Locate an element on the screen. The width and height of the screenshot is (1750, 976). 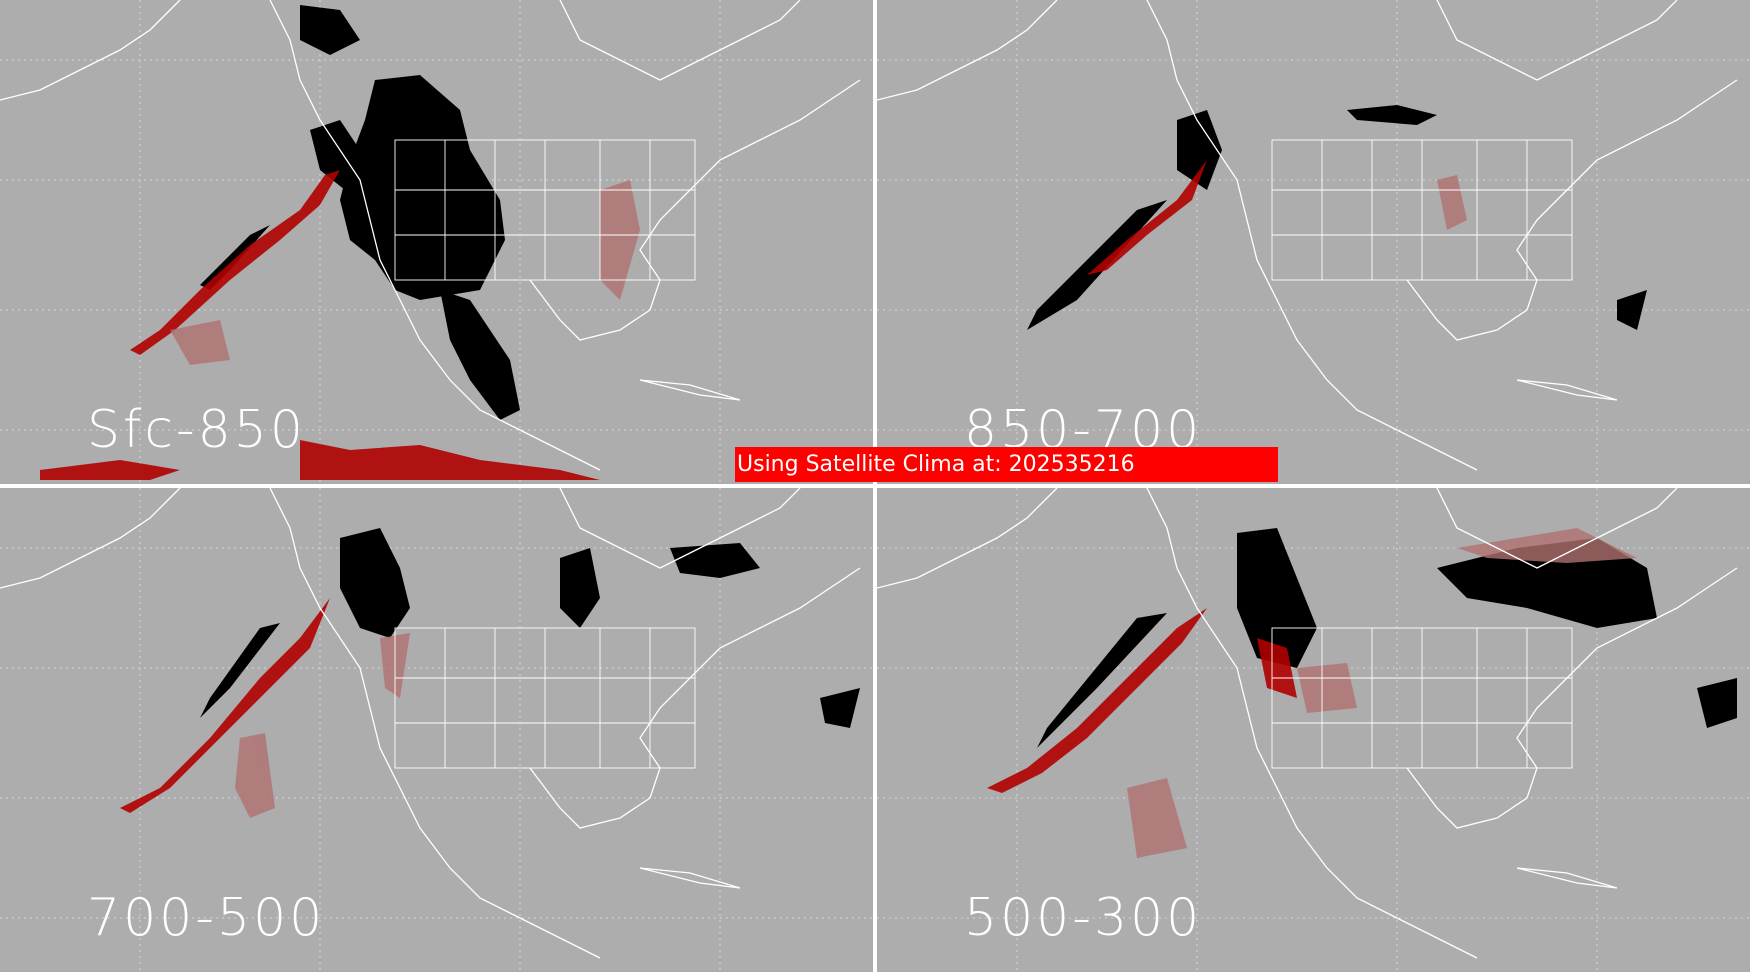
layer-label-sfc-850: Sfc-850 is located at coordinates (196, 430).